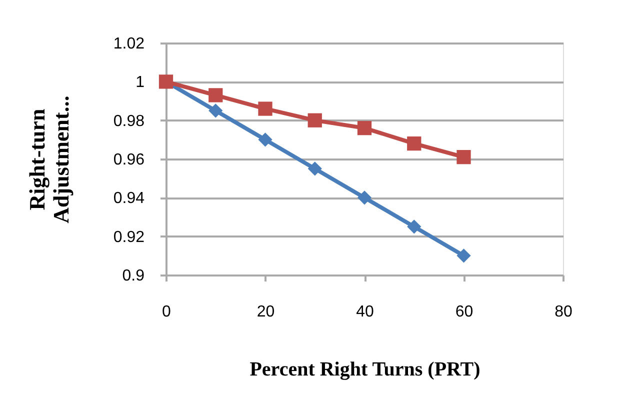 This screenshot has height=415, width=638. Describe the element at coordinates (129, 44) in the screenshot. I see `y-tick-label: 1.02` at that location.